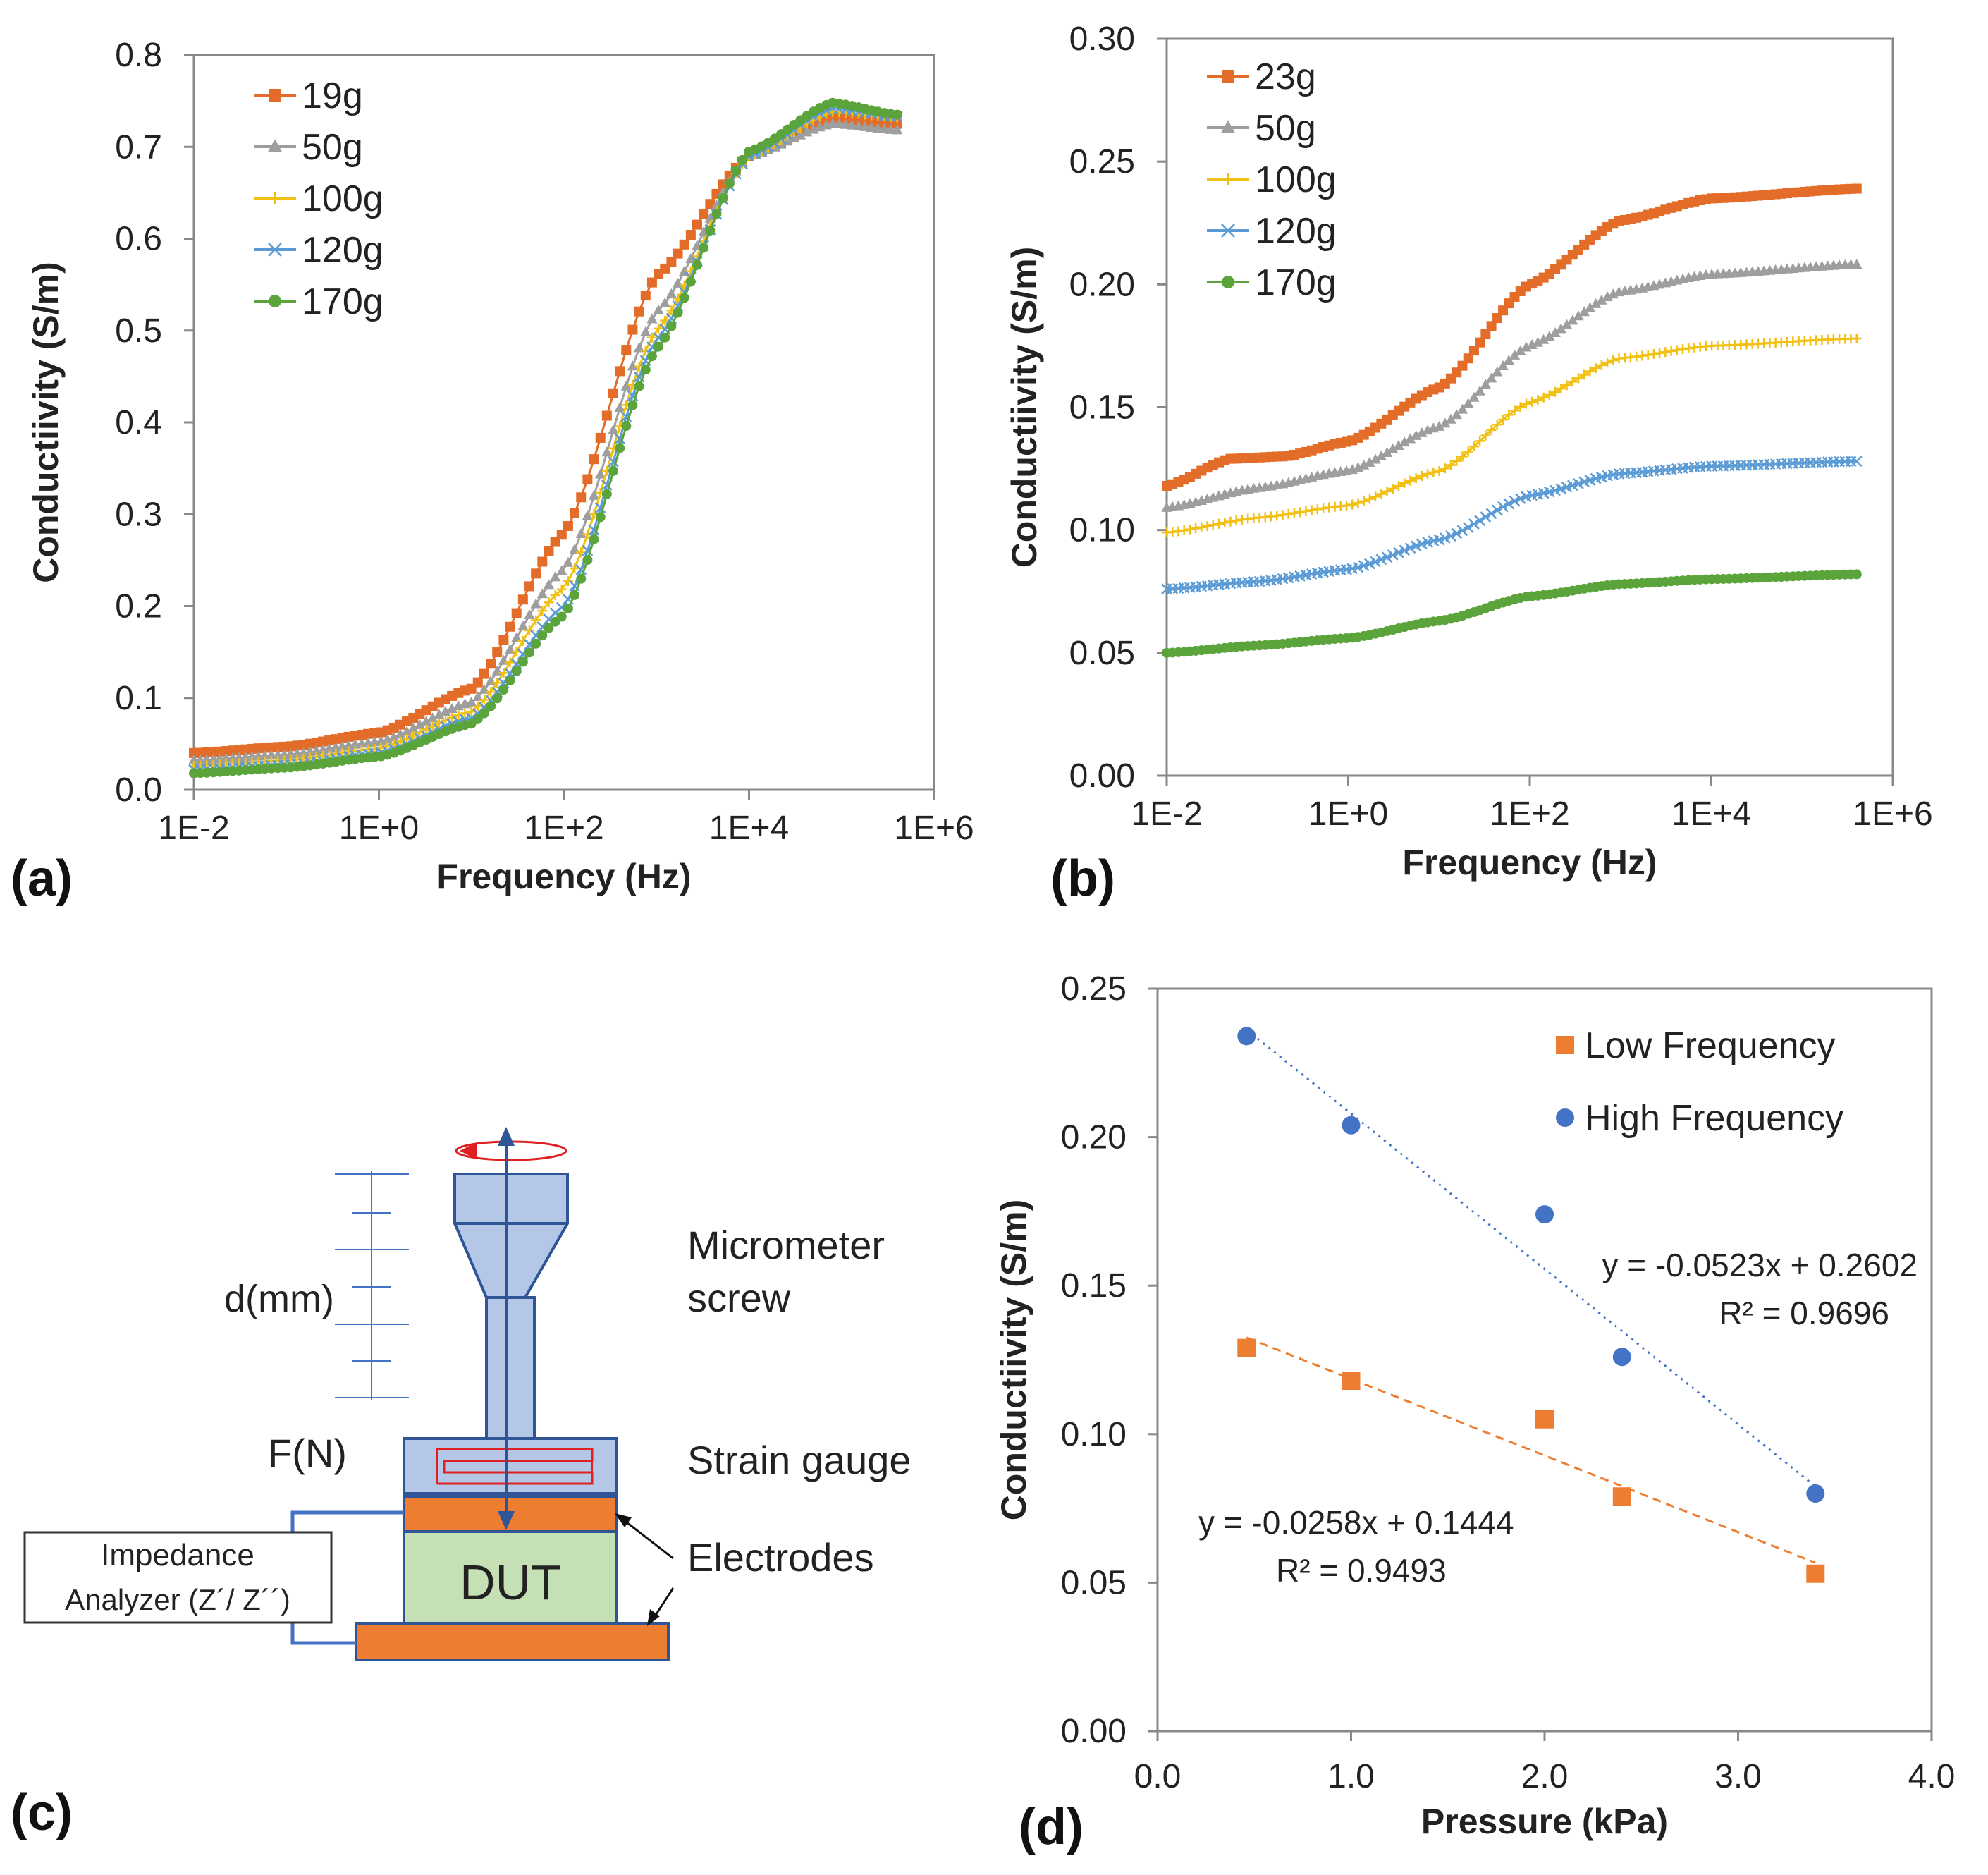 The image size is (1988, 1875). Describe the element at coordinates (1738, 1776) in the screenshot. I see `x-tick-label: 3.0` at that location.